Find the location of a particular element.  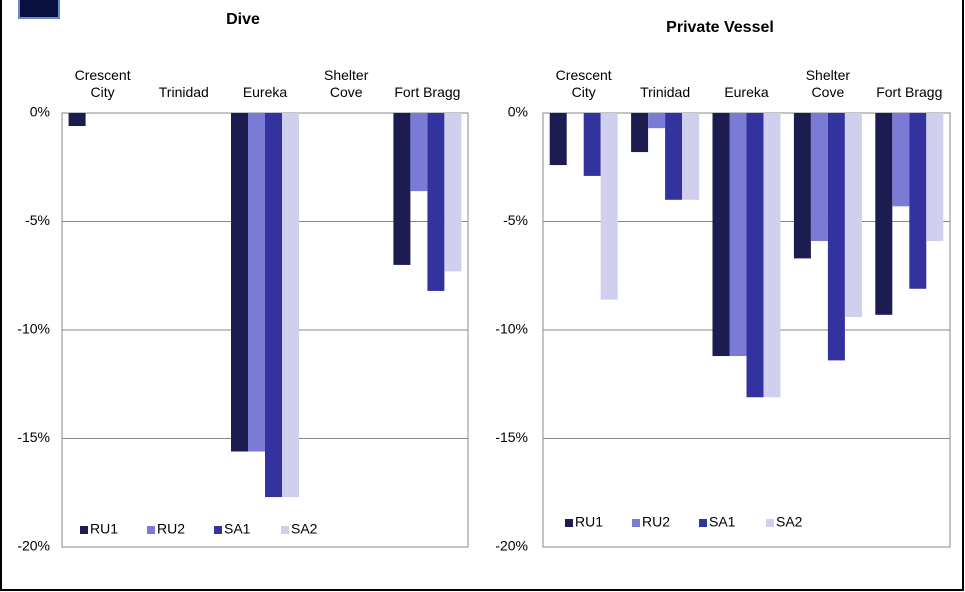

logo is located at coordinates (39, 9).